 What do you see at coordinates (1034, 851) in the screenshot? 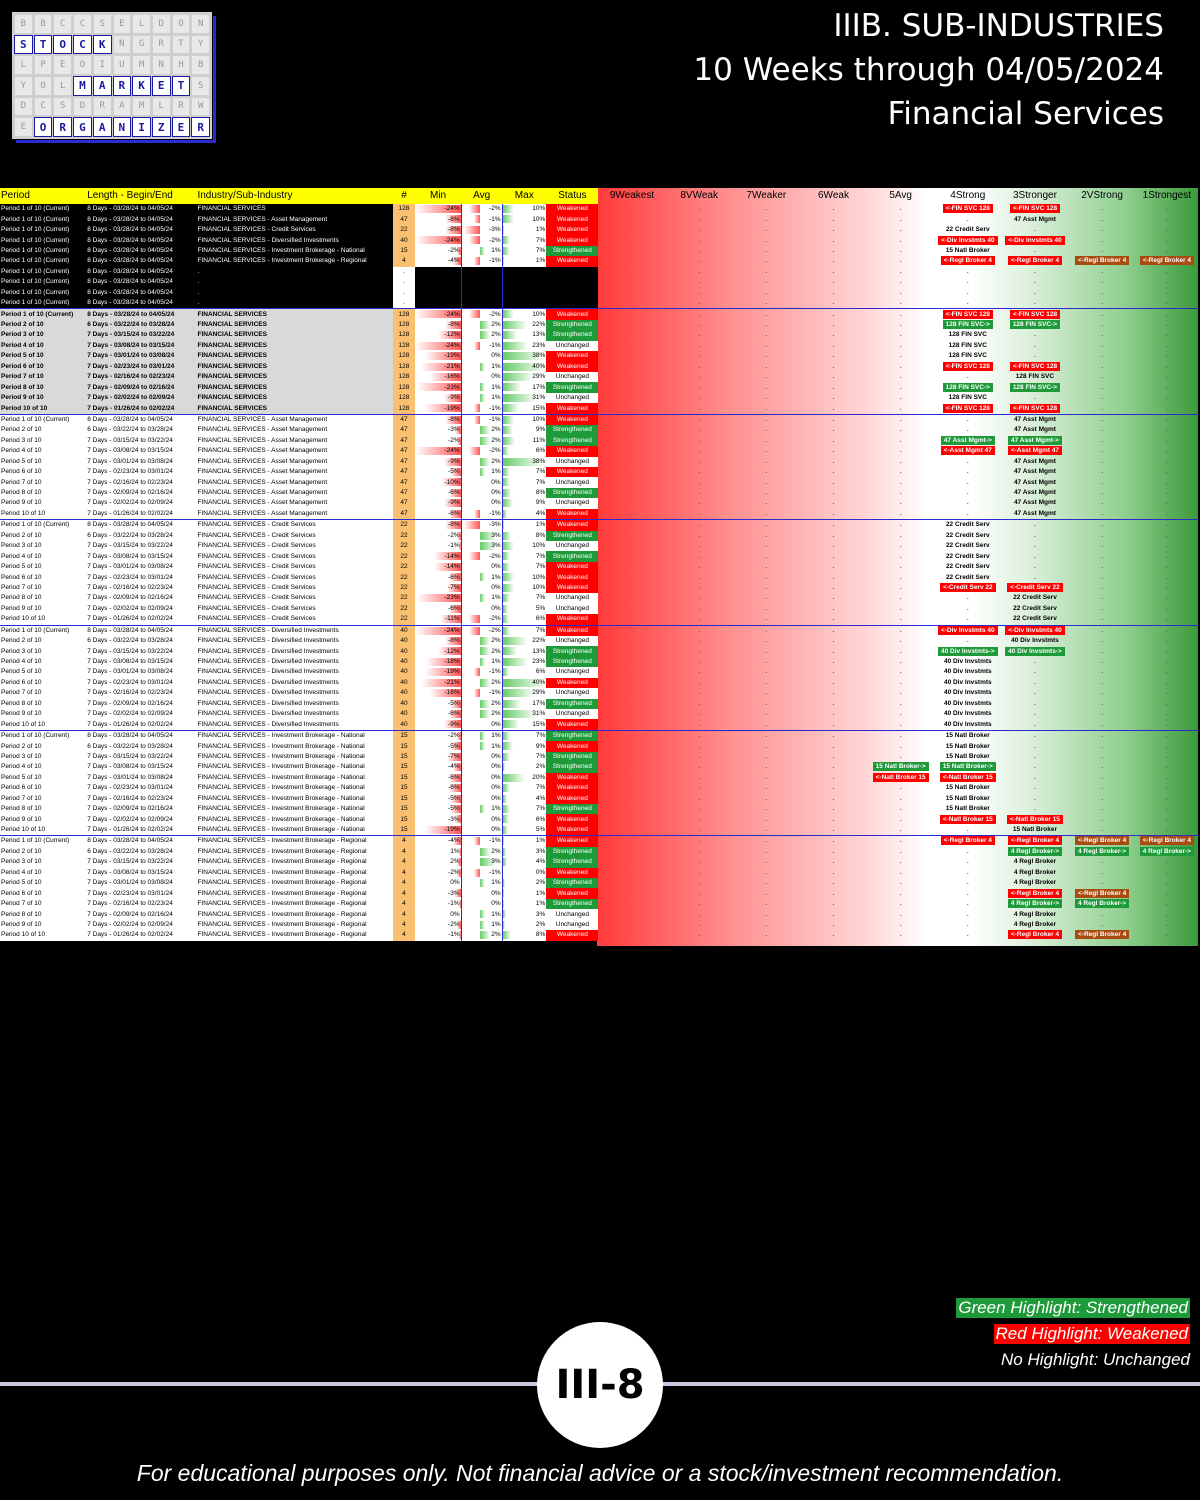
I see `rank-3-cell: 4 Regl Broker->` at bounding box center [1034, 851].